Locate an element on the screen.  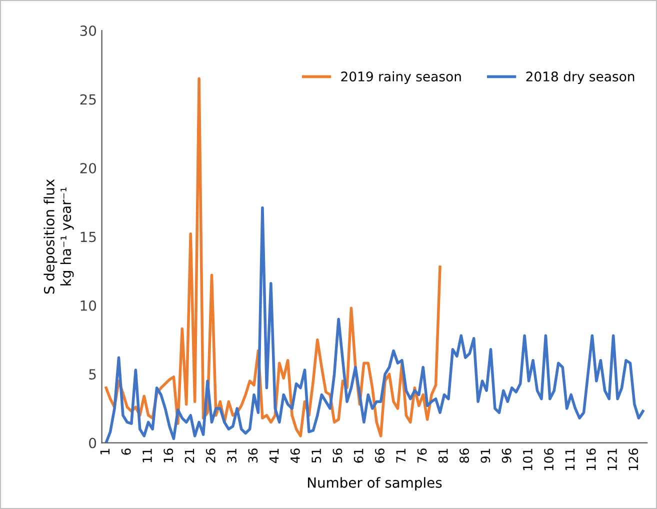
y-tick-label: 10 is located at coordinates (88, 305).